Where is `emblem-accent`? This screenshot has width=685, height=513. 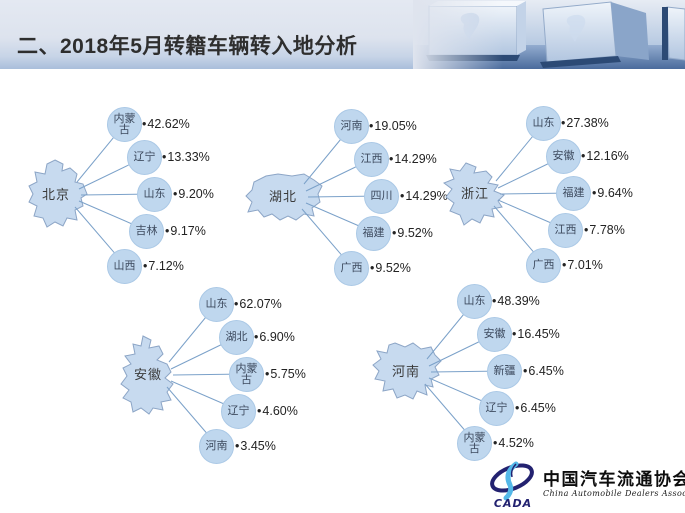 emblem-accent is located at coordinates (513, 470).